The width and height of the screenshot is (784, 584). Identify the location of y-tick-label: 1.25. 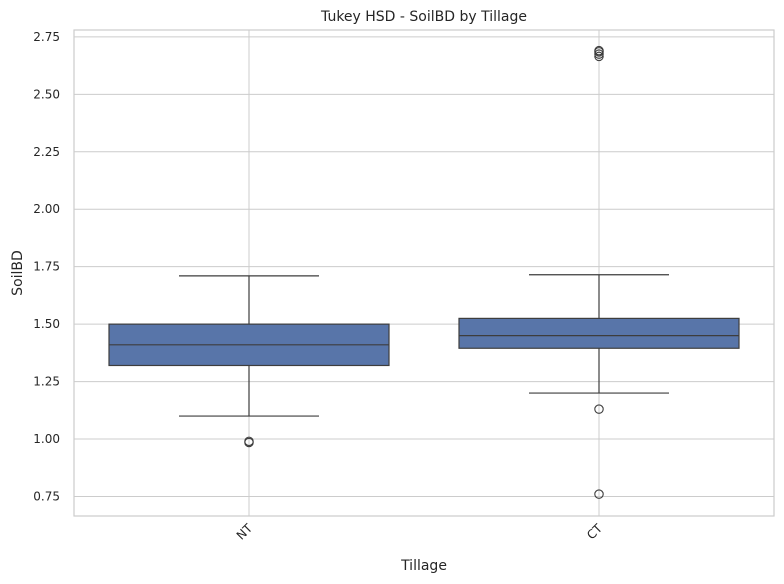
(46, 382).